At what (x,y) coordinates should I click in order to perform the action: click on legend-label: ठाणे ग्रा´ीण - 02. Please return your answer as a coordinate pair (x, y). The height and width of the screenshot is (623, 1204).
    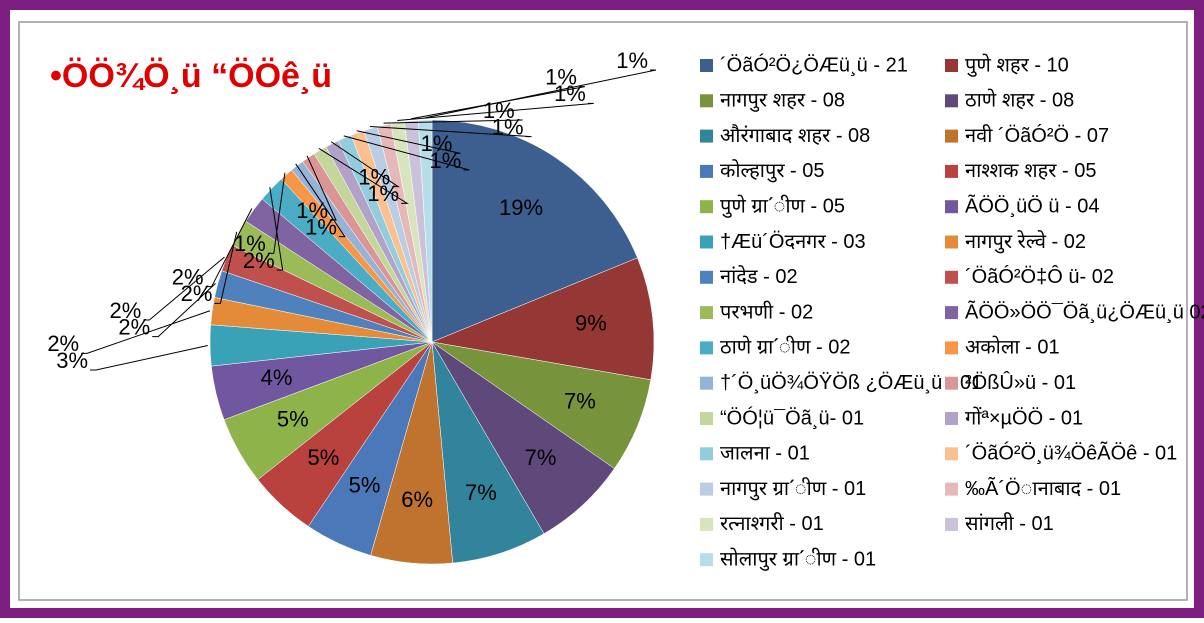
    Looking at the image, I should click on (785, 347).